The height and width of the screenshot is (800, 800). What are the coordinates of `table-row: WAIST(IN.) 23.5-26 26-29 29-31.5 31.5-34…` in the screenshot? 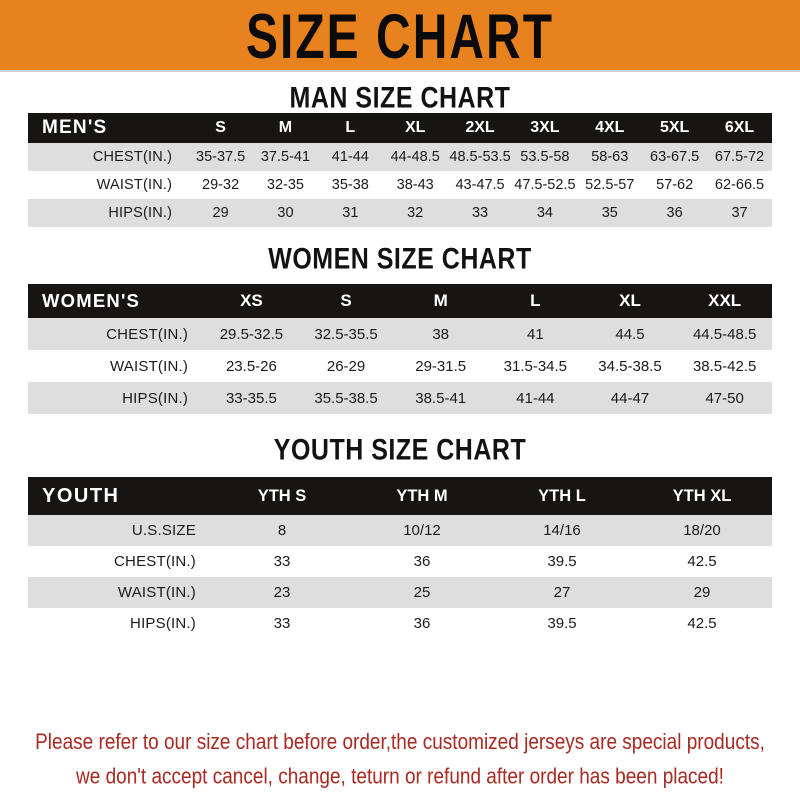 It's located at (400, 366).